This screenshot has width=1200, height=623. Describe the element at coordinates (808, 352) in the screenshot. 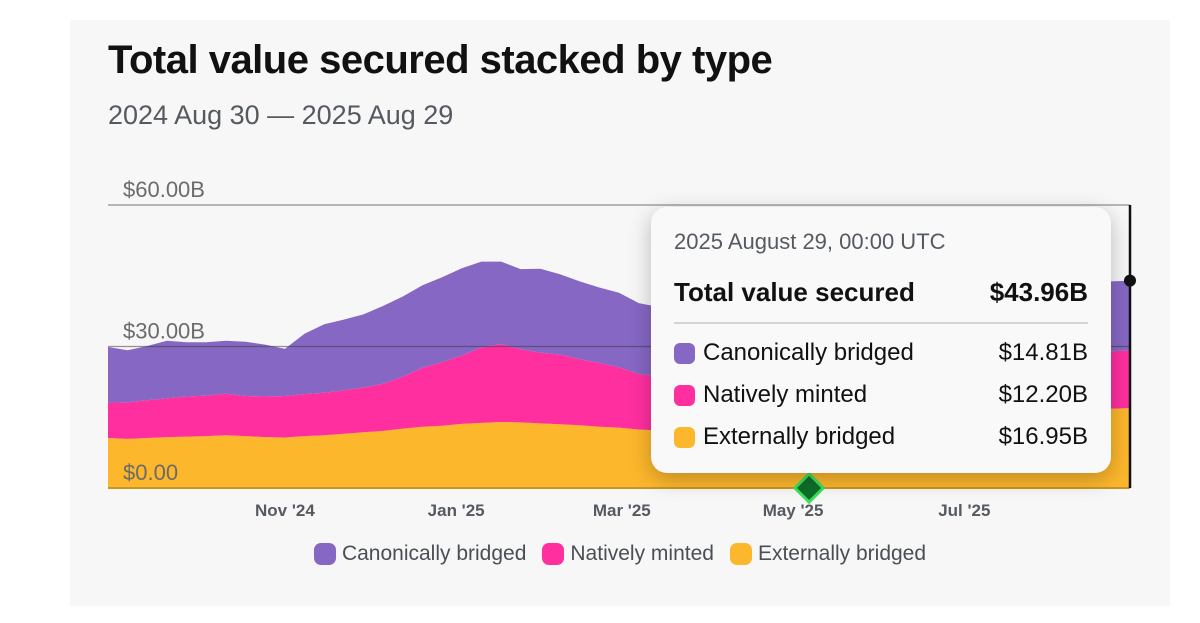

I see `tooltip-row-label: Canonically bridged` at that location.